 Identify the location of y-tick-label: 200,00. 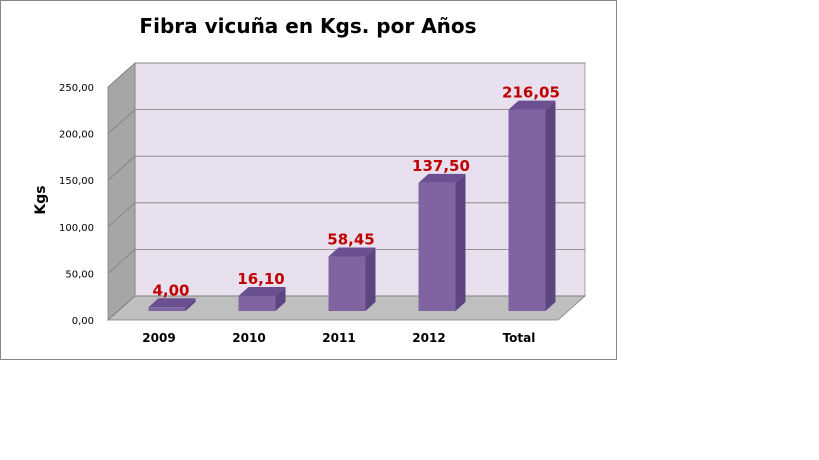
(76, 135).